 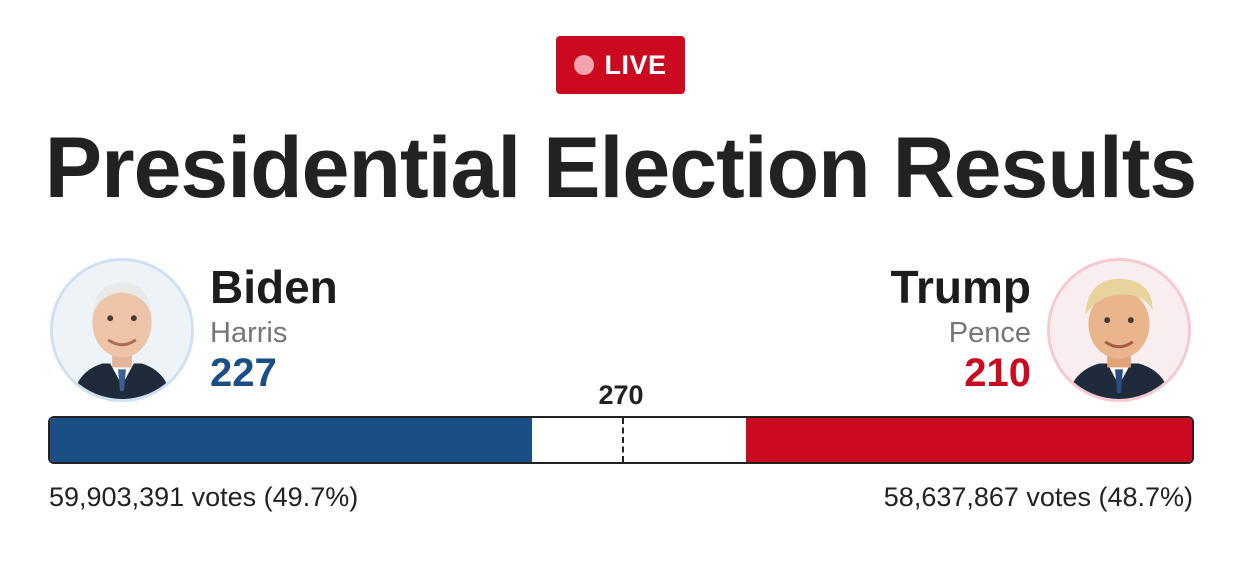 I want to click on electoral-votes: 210, so click(x=997, y=373).